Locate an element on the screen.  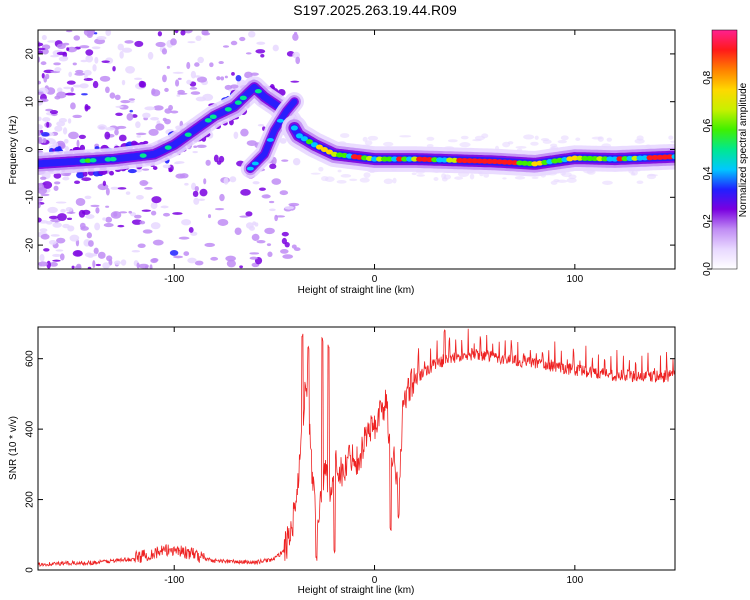
y-tick-label: -20 is located at coordinates (30, 244).